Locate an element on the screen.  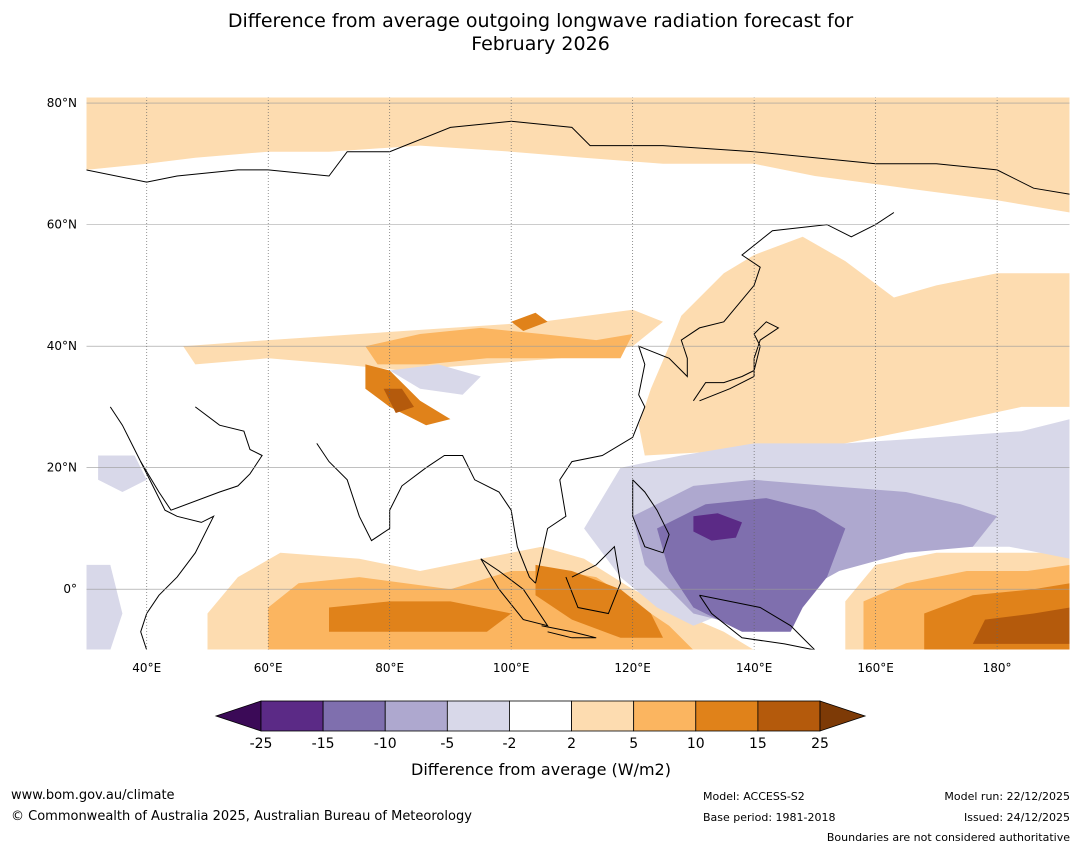
region-red-sea-negative is located at coordinates (122, 473).